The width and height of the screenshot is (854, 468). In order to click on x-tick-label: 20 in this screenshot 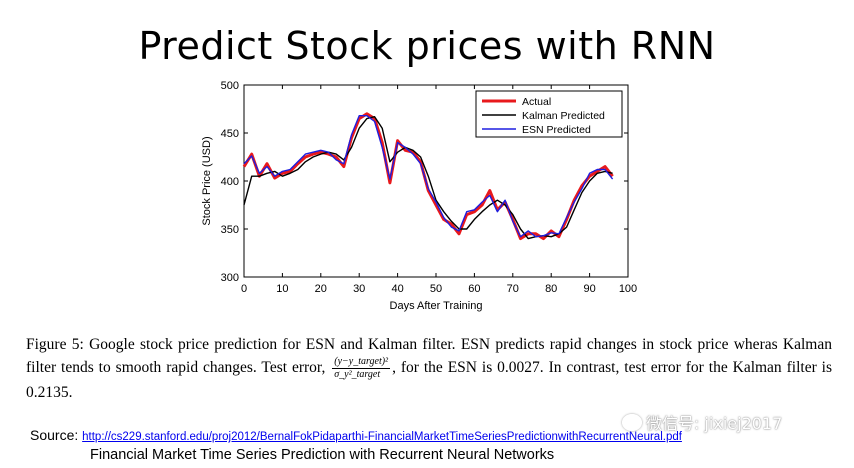, I will do `click(321, 289)`.